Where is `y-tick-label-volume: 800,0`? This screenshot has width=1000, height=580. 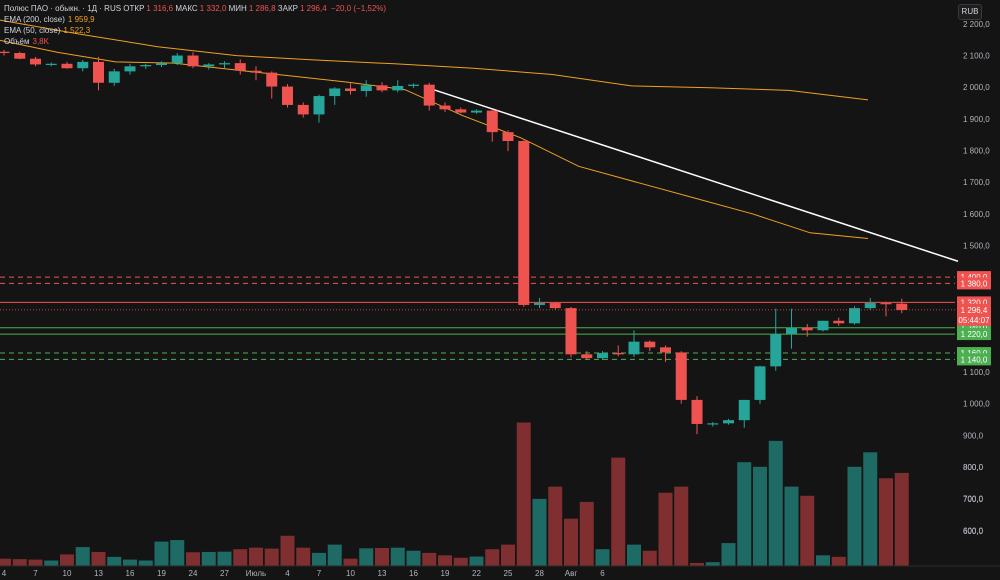
y-tick-label-volume: 800,0 is located at coordinates (973, 467).